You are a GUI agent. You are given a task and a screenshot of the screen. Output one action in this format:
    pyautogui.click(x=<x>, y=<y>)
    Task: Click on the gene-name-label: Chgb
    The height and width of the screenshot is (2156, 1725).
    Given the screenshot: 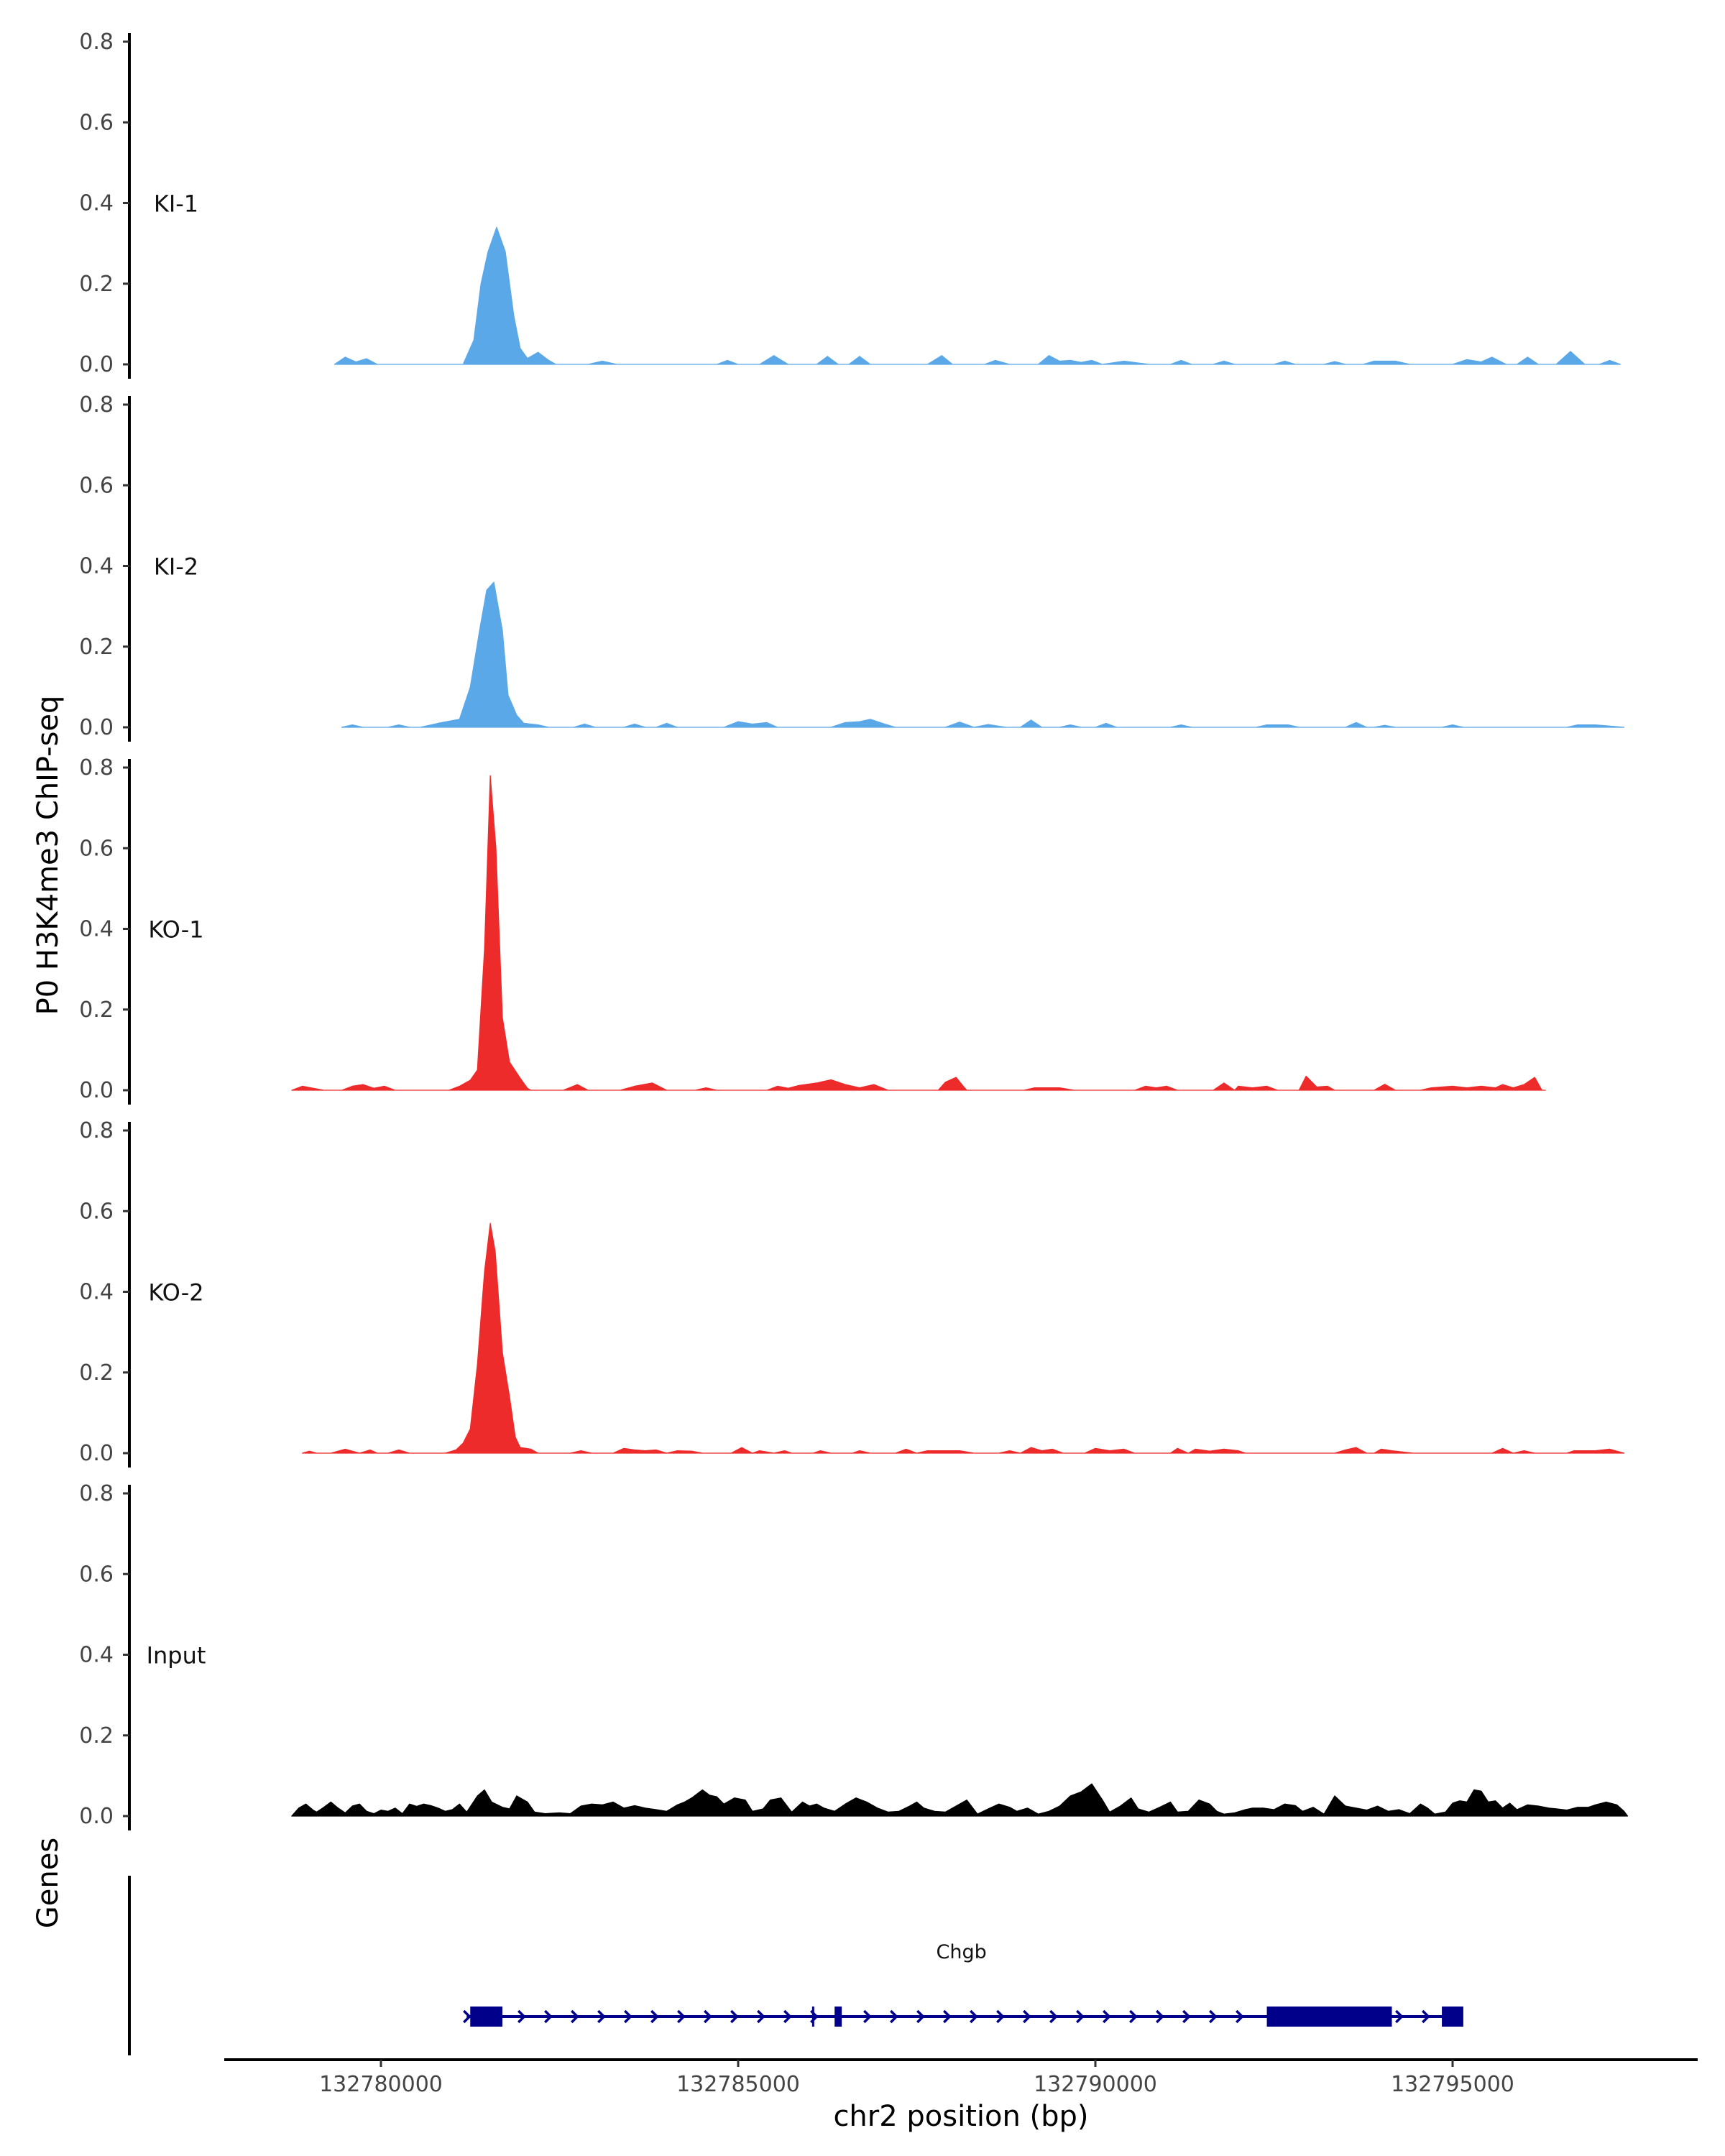 What is the action you would take?
    pyautogui.click(x=962, y=1952)
    